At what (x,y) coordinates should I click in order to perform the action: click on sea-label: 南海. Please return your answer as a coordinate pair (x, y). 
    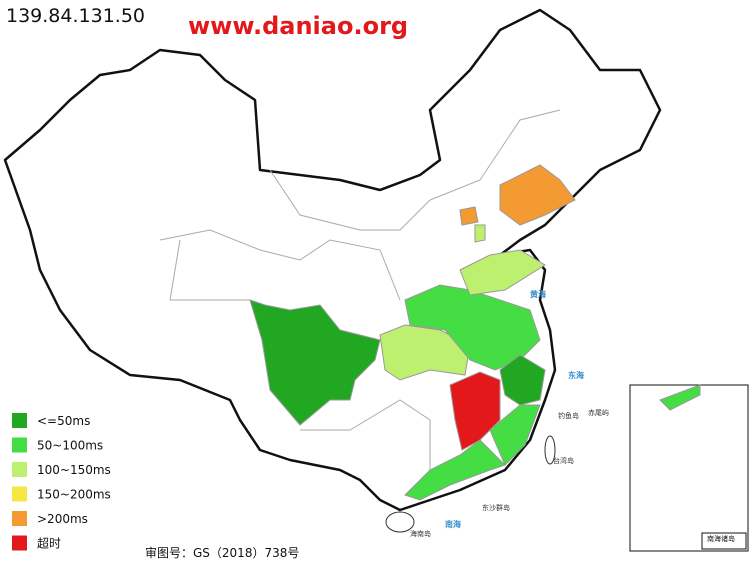
    Looking at the image, I should click on (453, 524).